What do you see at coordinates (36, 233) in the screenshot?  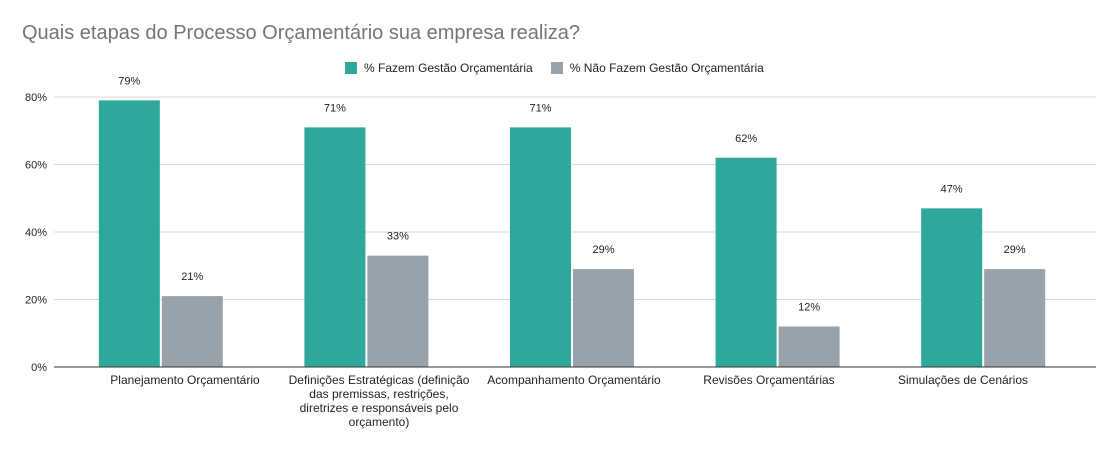 I see `y-tick-label: 40%` at bounding box center [36, 233].